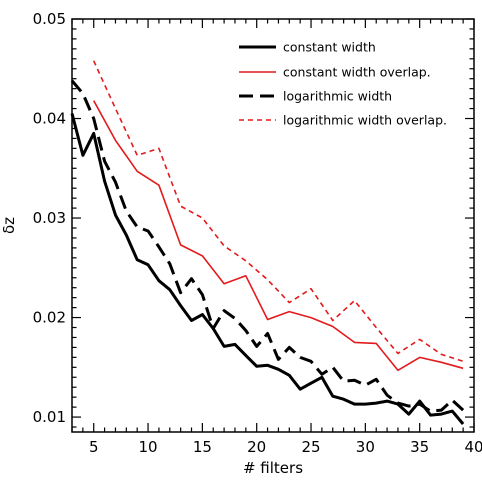 The width and height of the screenshot is (482, 483). Describe the element at coordinates (202, 447) in the screenshot. I see `x-tick-label: 15` at that location.